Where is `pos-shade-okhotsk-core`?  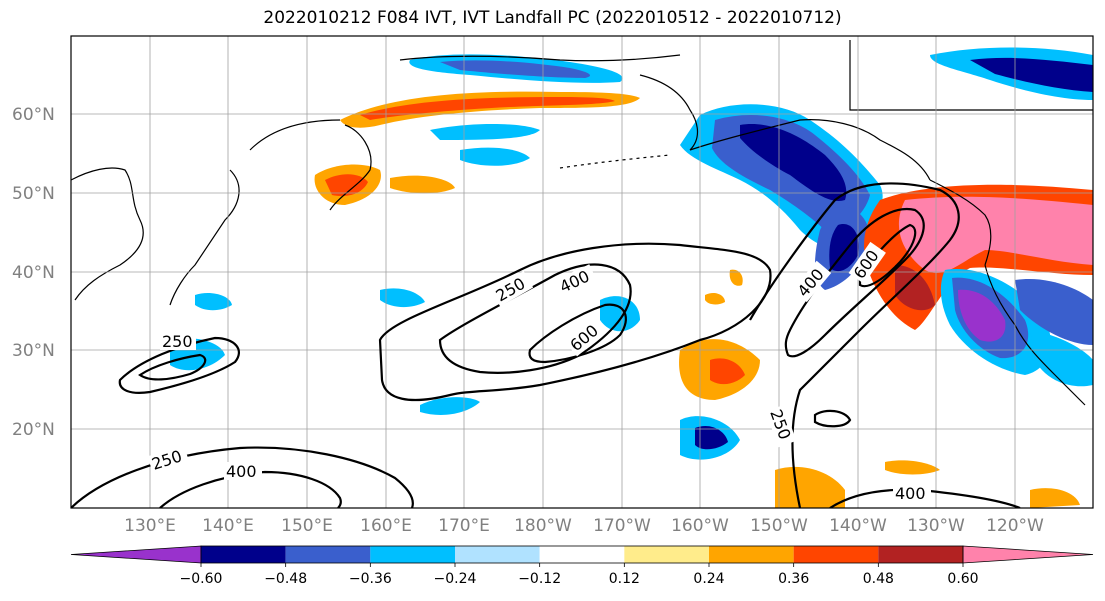 pos-shade-okhotsk-core is located at coordinates (487, 108).